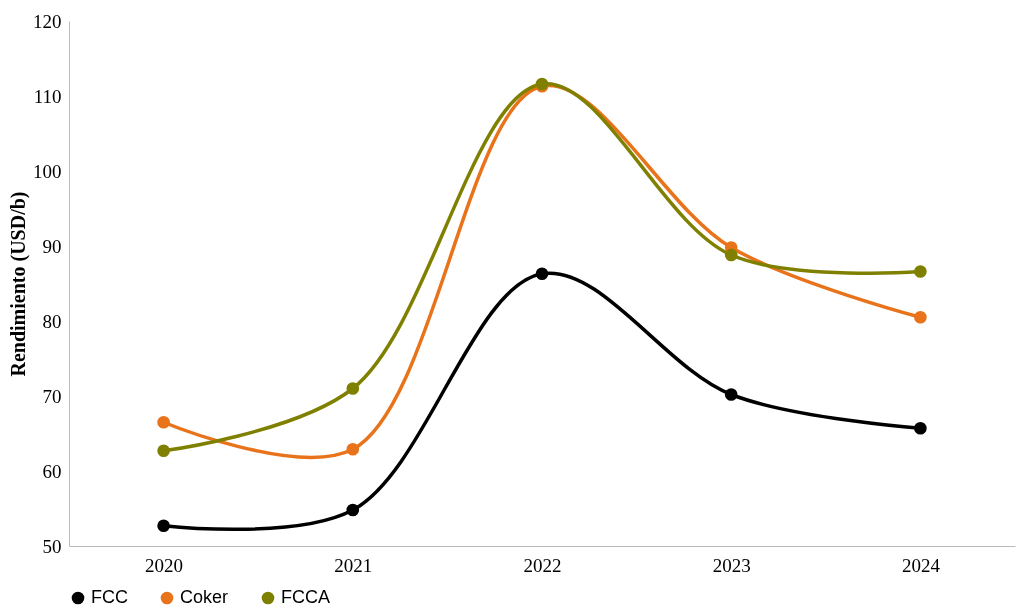  What do you see at coordinates (52, 246) in the screenshot?
I see `y-tick-label: 90` at bounding box center [52, 246].